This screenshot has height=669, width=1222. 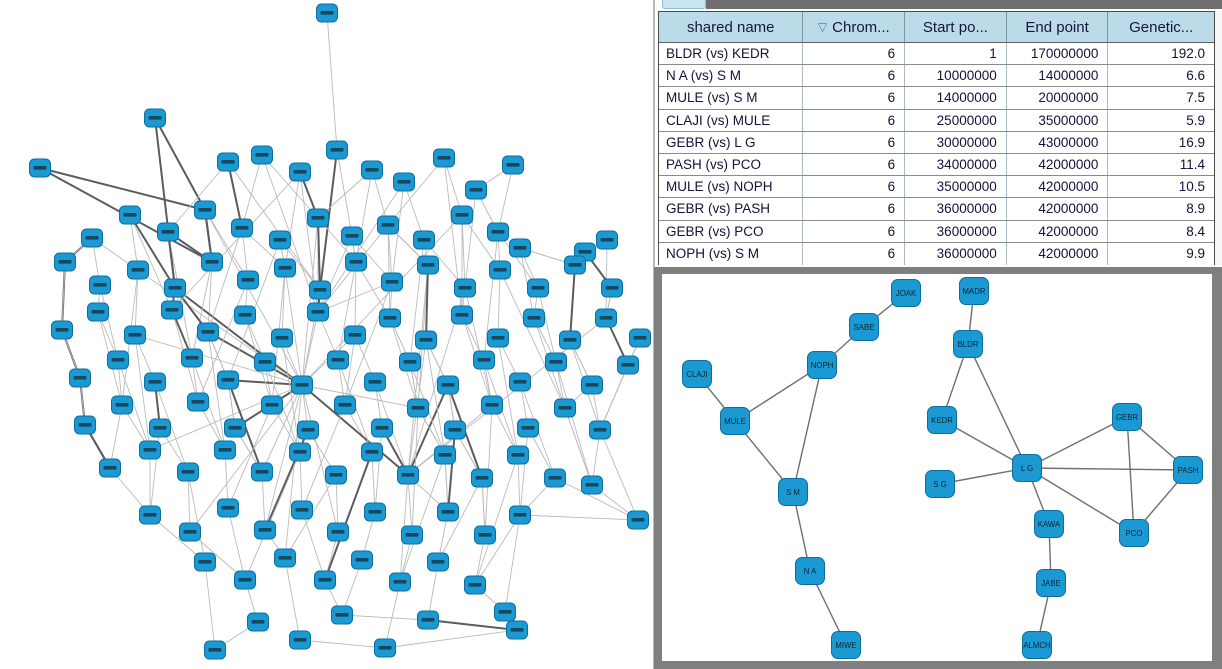 What do you see at coordinates (956, 253) in the screenshot?
I see `table-cell: 36000000` at bounding box center [956, 253].